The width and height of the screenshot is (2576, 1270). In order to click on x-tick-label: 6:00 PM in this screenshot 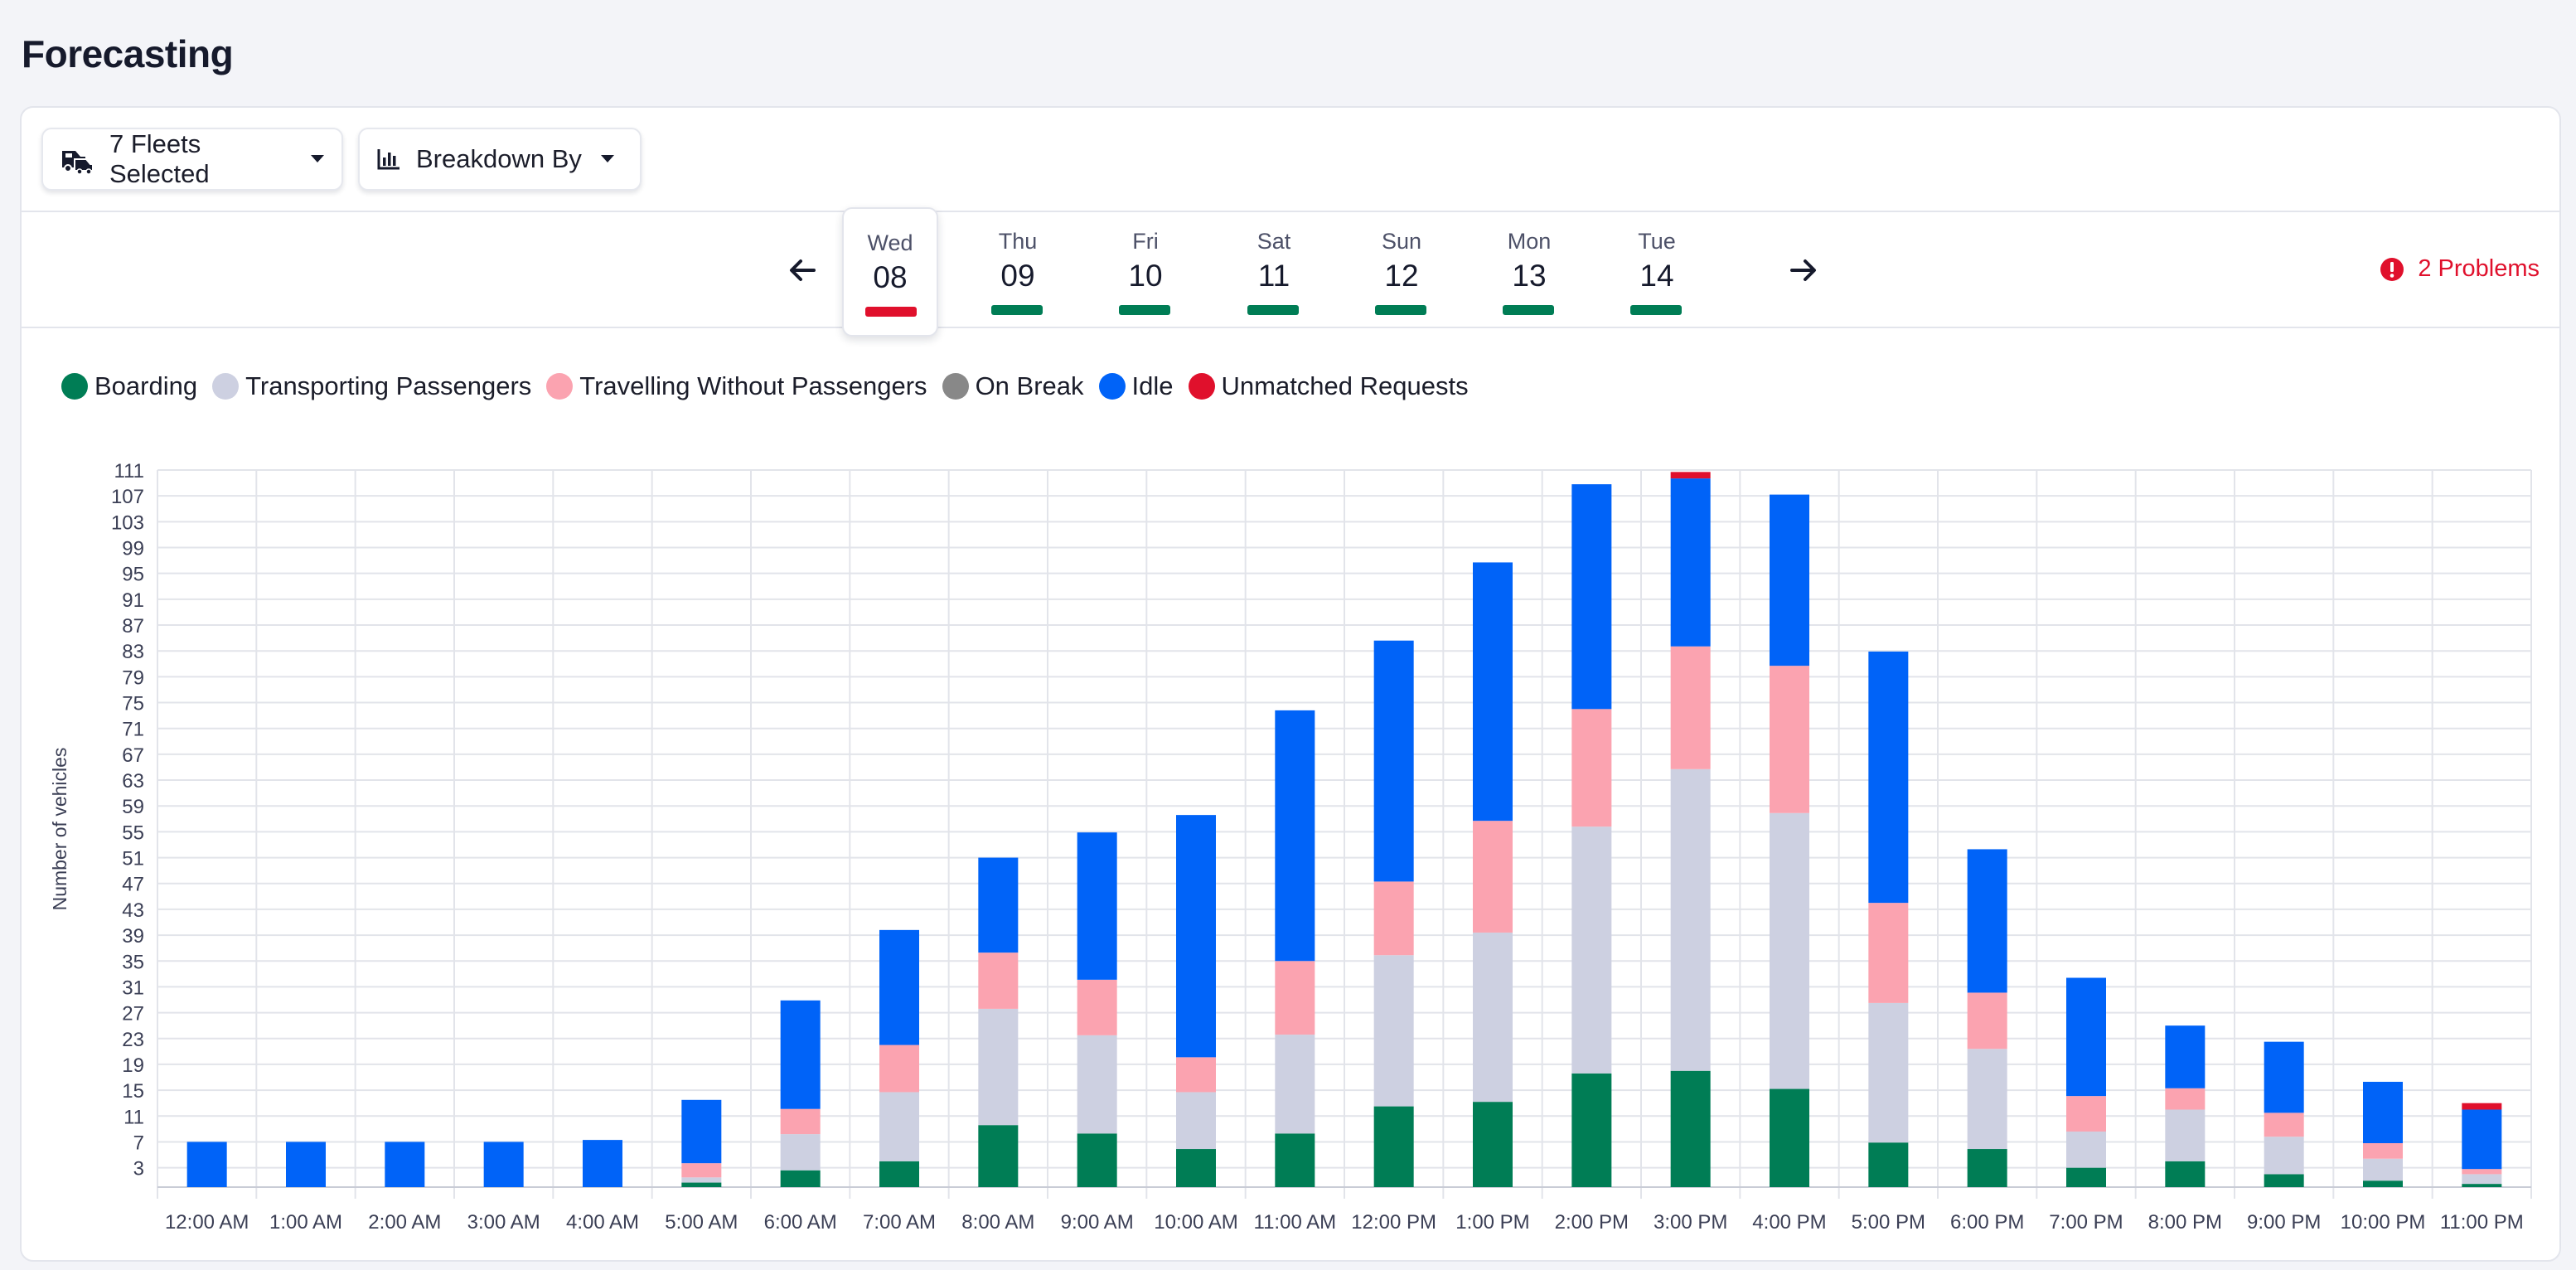, I will do `click(1987, 1222)`.